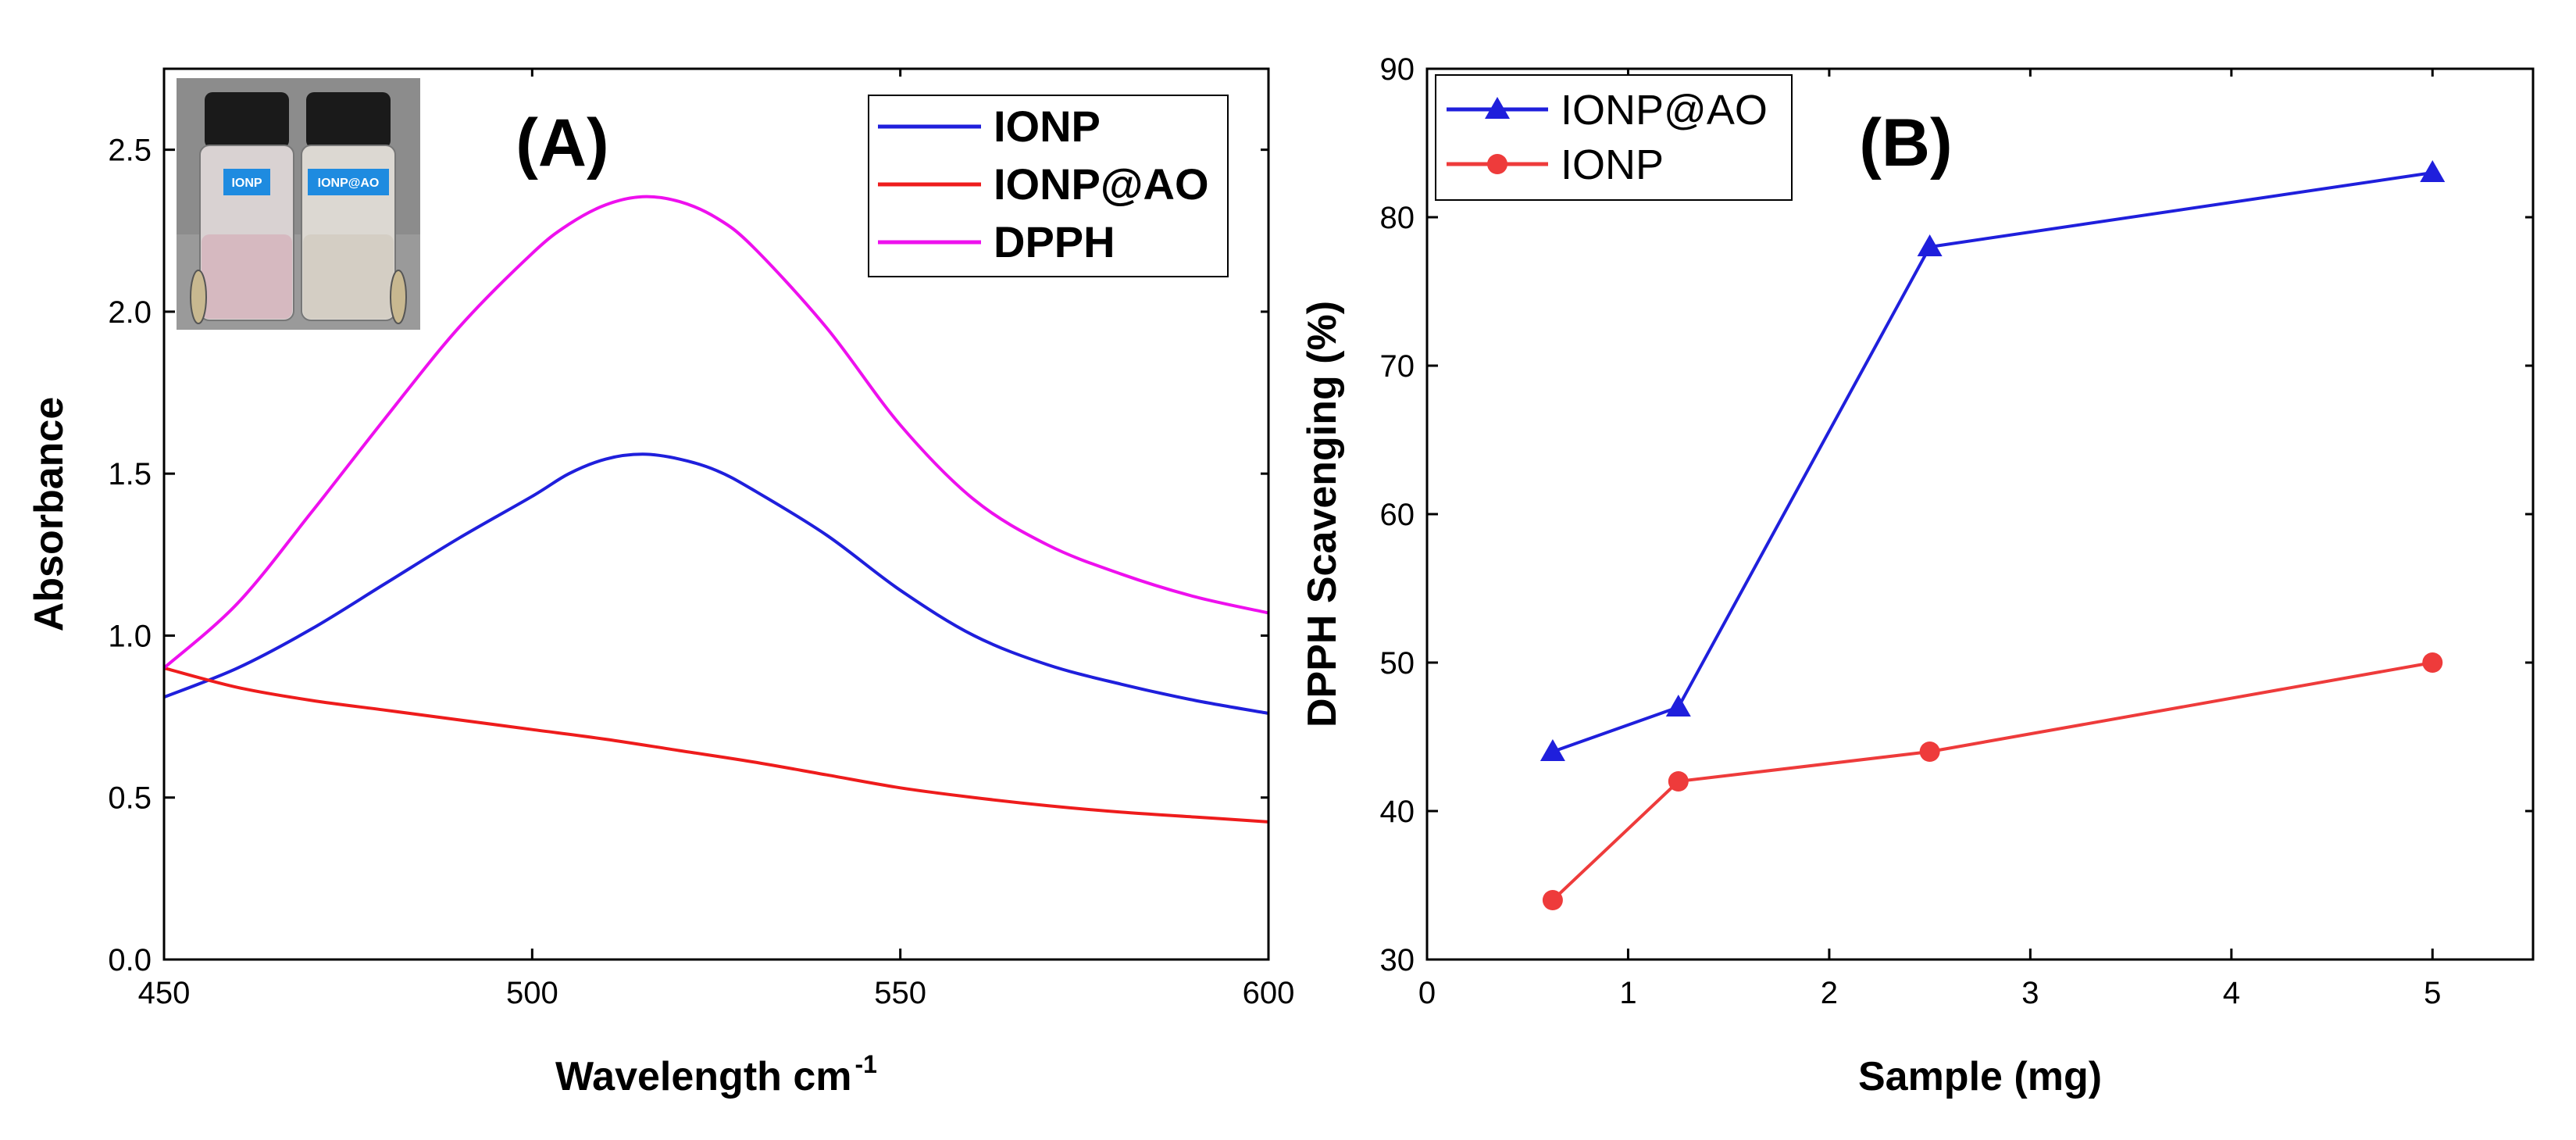  Describe the element at coordinates (1829, 993) in the screenshot. I see `chart-b-xtick-label: 2` at that location.